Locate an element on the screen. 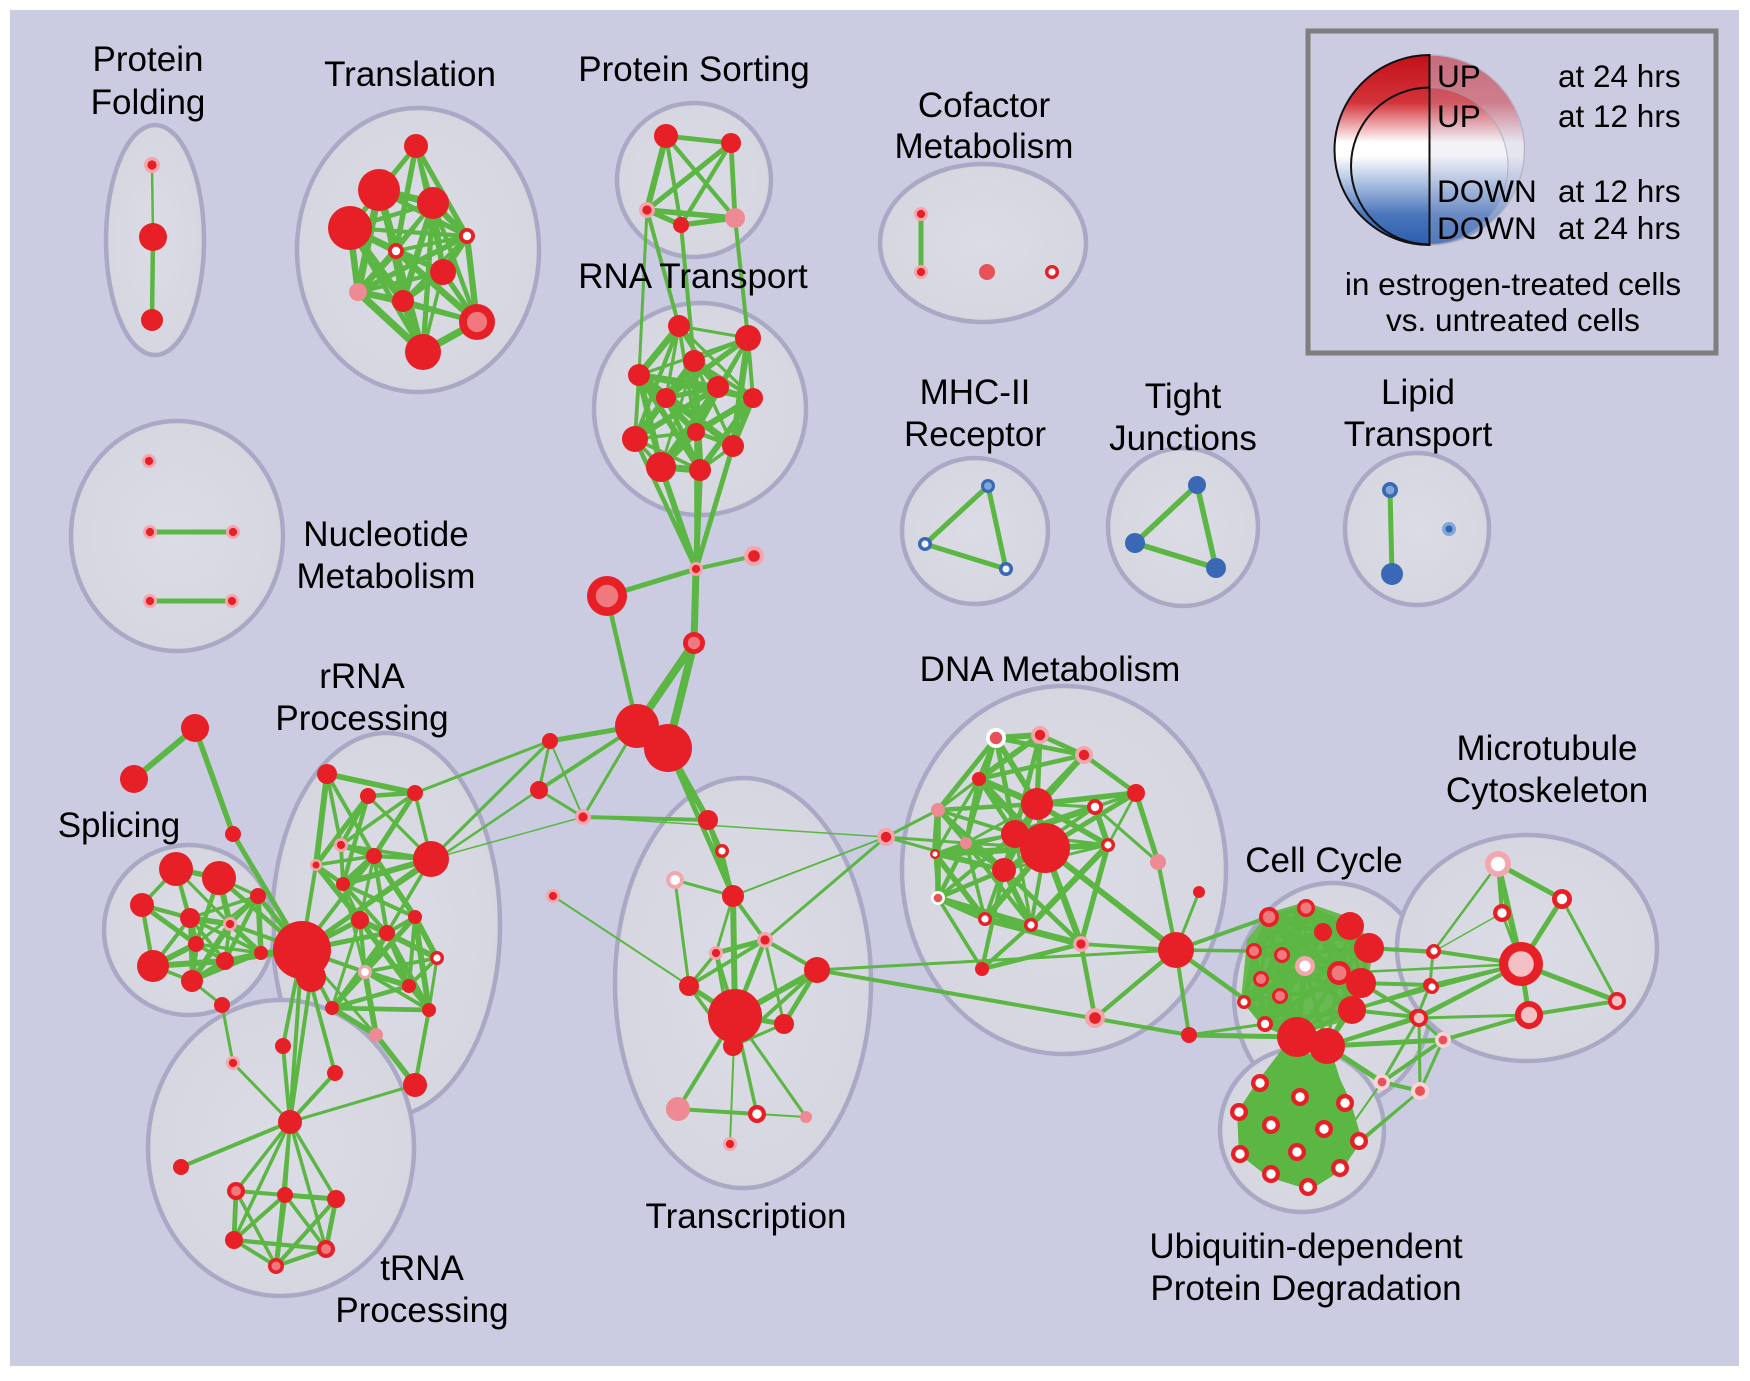 Image resolution: width=1750 pixels, height=1381 pixels. svg-text: MHC-II is located at coordinates (975, 392).